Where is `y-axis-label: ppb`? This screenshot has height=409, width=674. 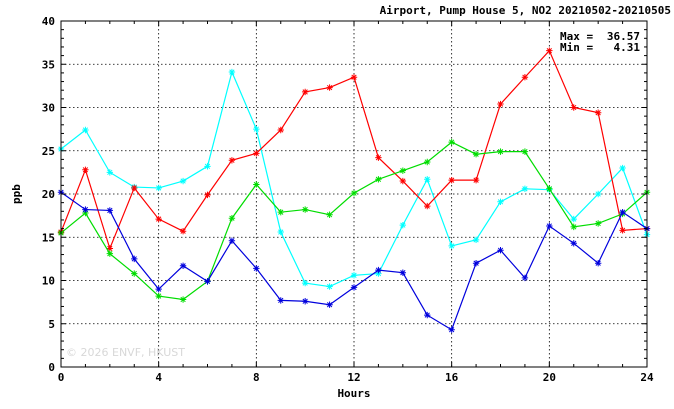 y-axis-label: ppb is located at coordinates (16, 194).